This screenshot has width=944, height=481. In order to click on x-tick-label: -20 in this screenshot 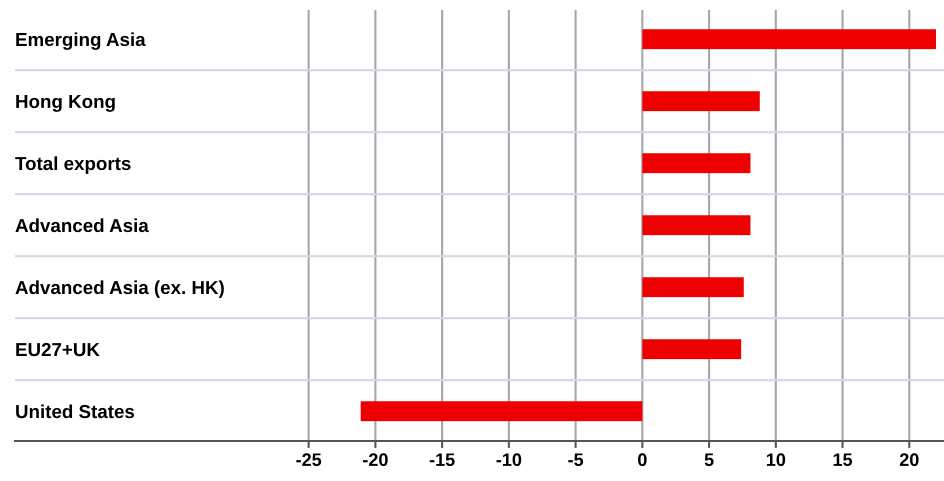, I will do `click(375, 459)`.